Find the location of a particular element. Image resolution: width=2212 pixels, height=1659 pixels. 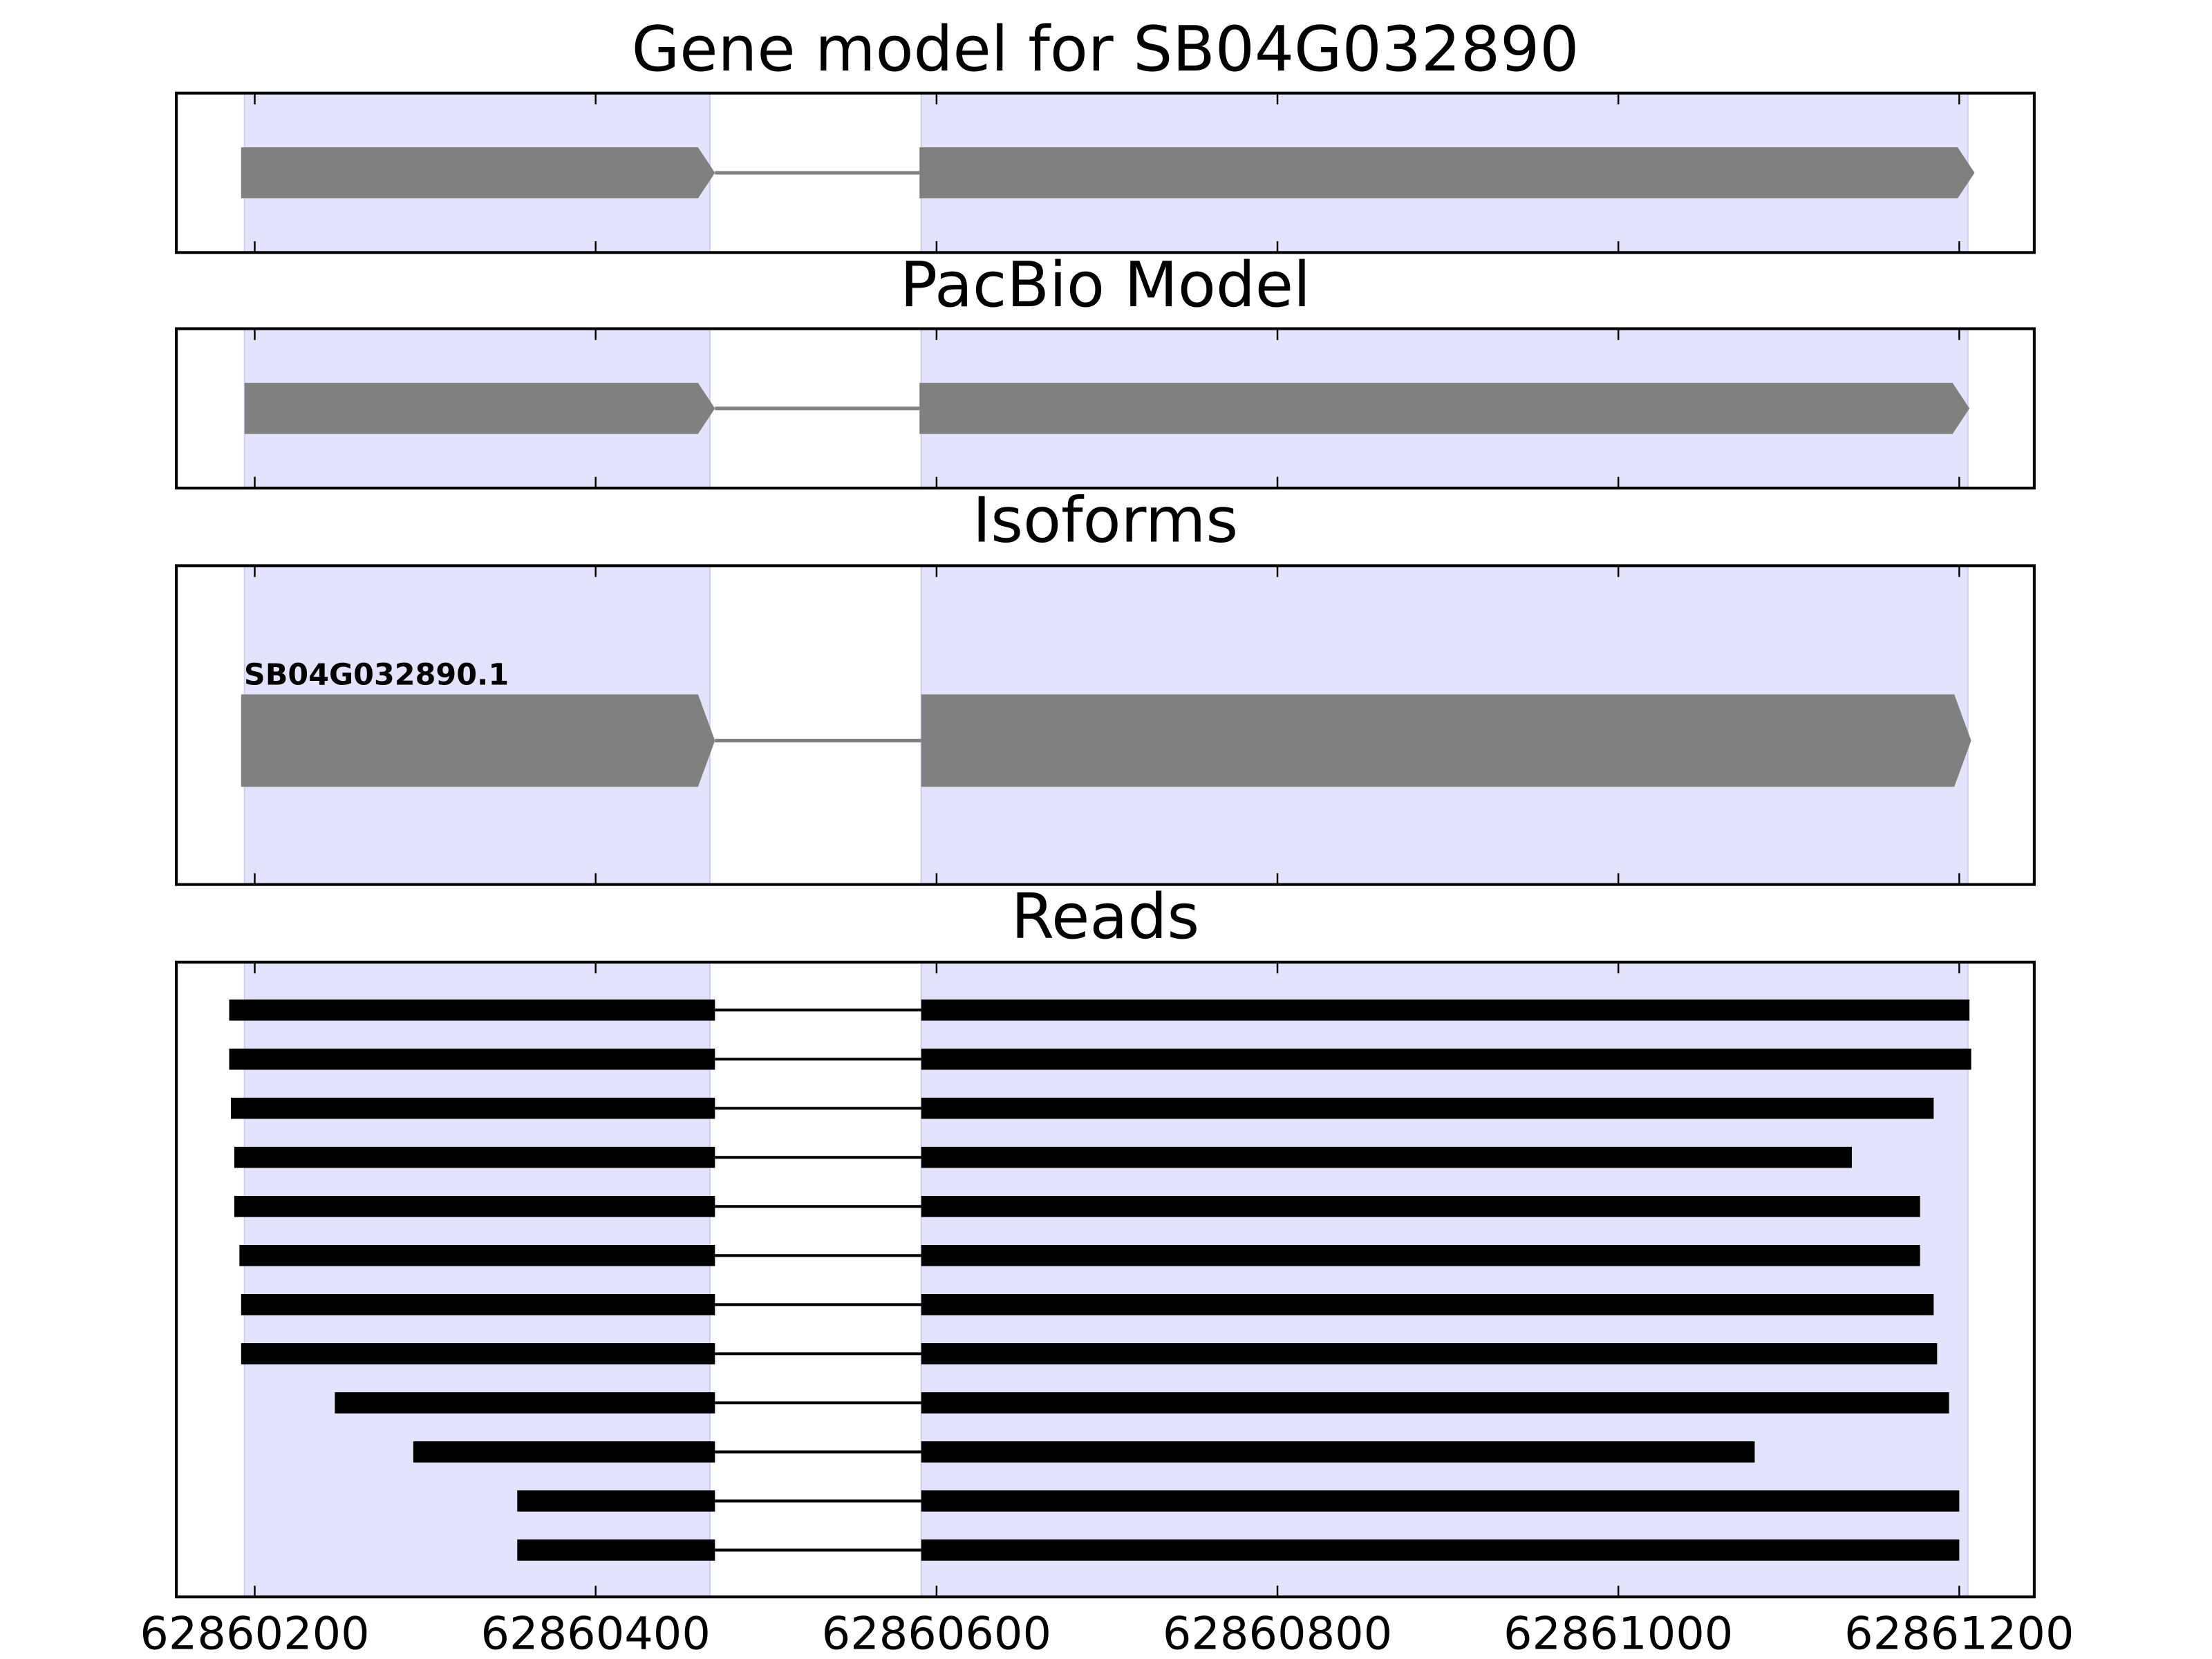

x-tick-label: 62860600 is located at coordinates (936, 1633).